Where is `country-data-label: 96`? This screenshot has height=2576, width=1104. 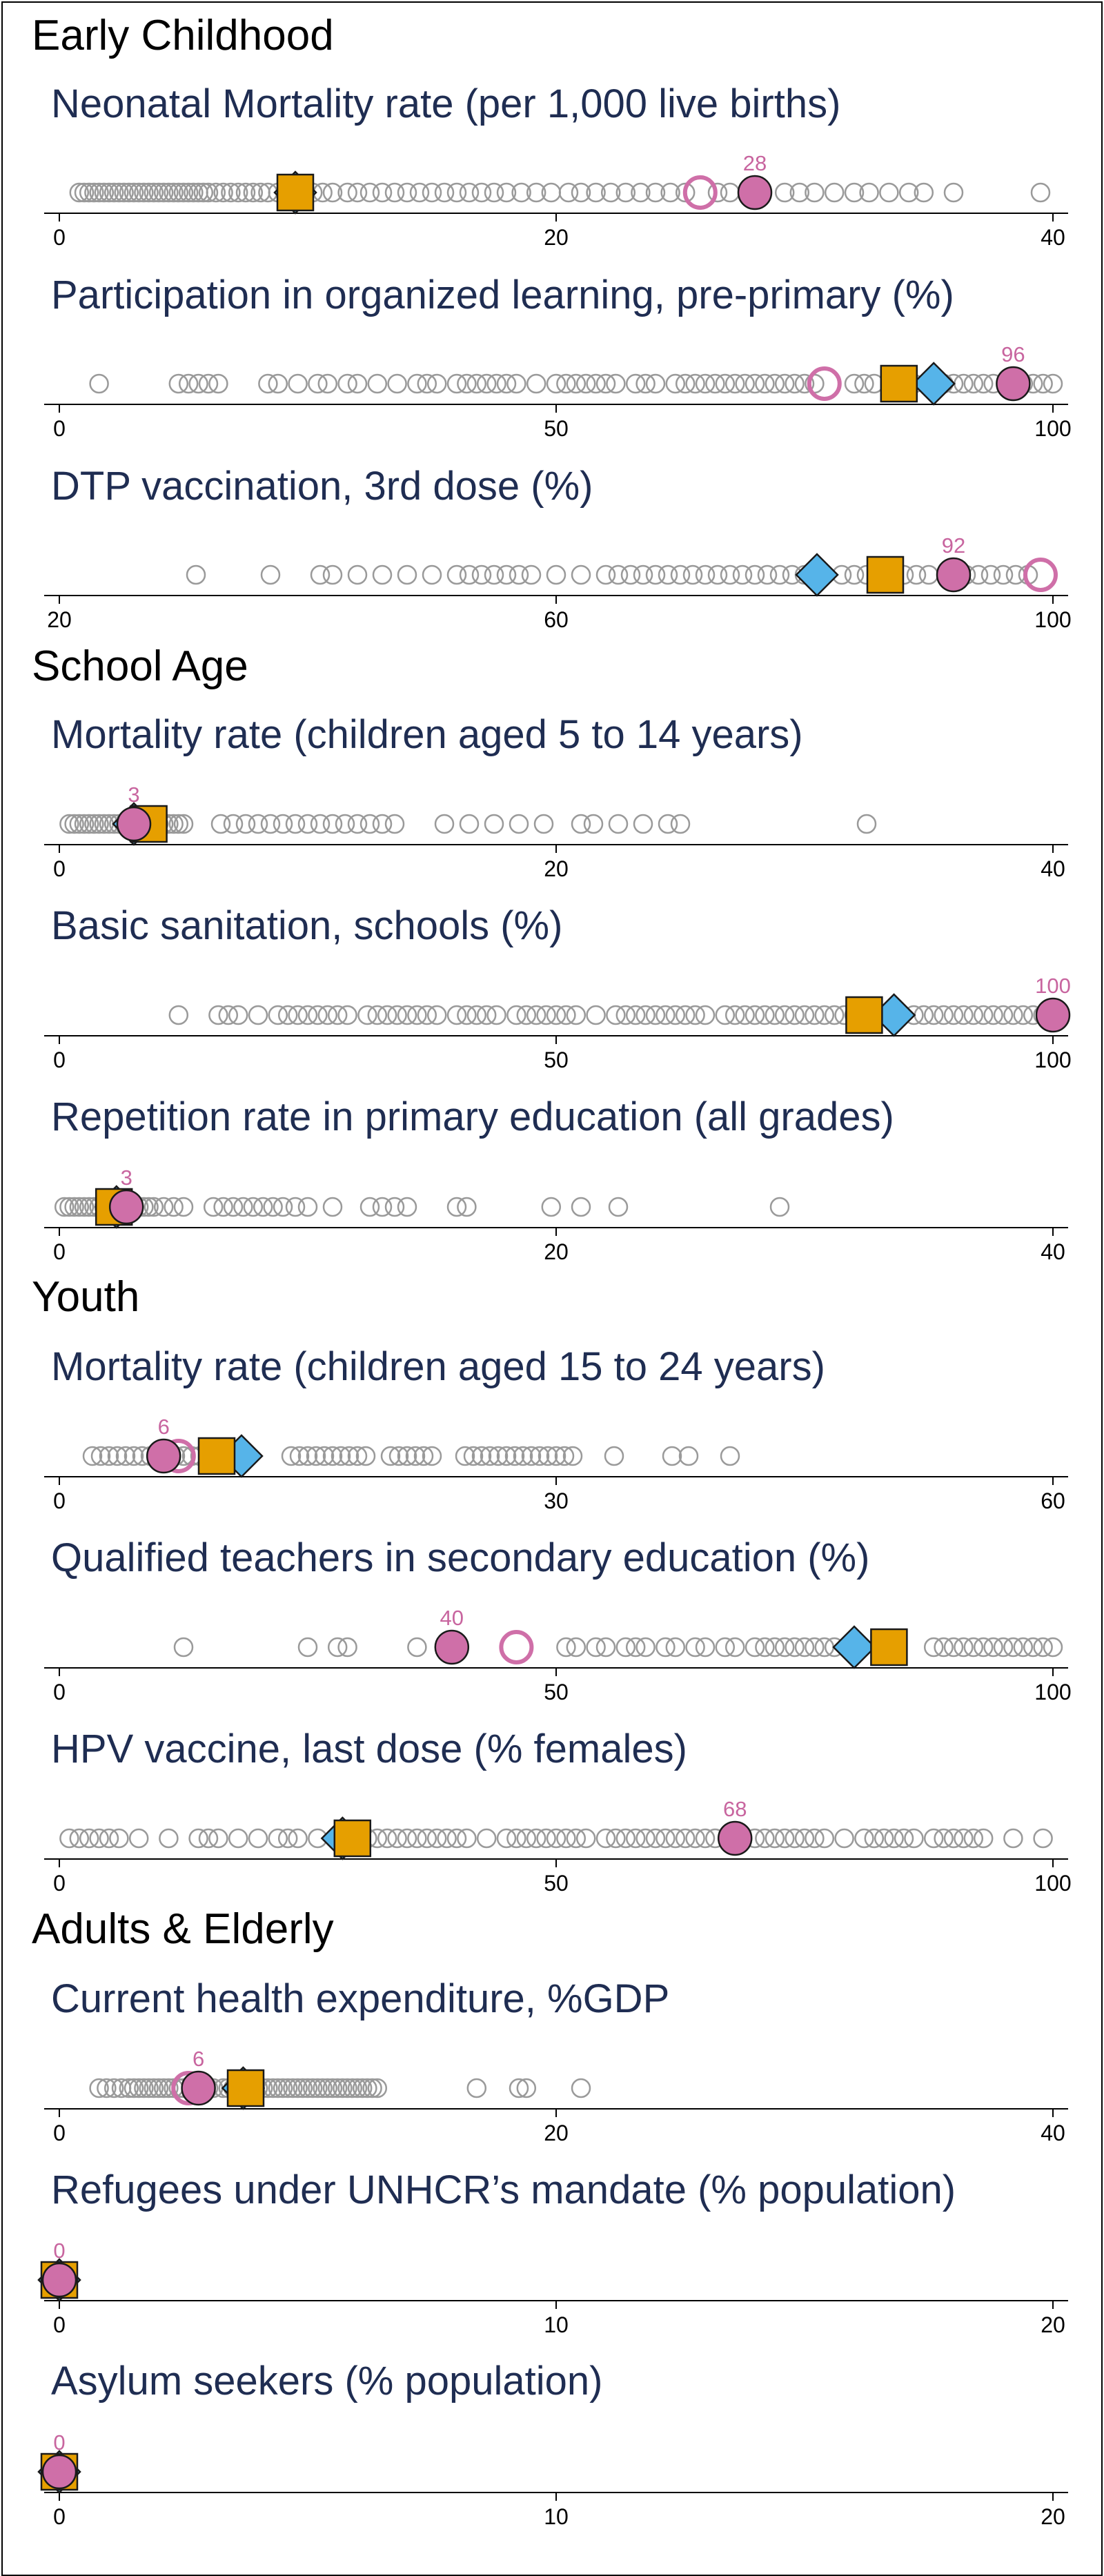 country-data-label: 96 is located at coordinates (1013, 354).